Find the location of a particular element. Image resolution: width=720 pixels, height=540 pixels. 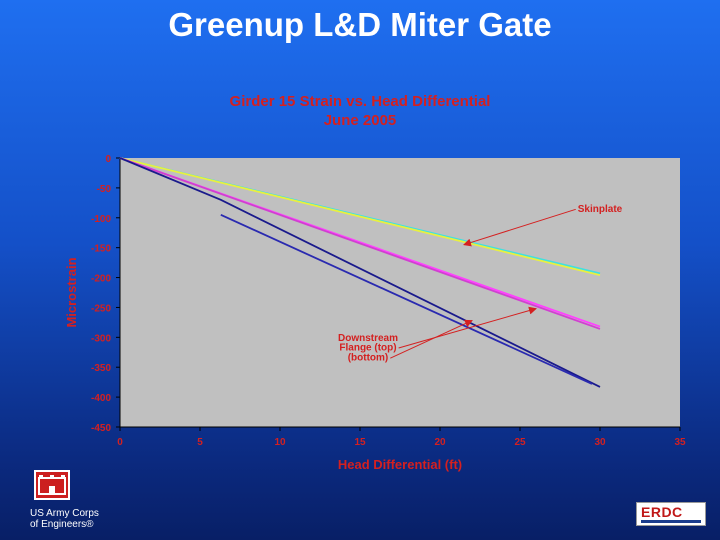

castle-icon is located at coordinates (52, 485).